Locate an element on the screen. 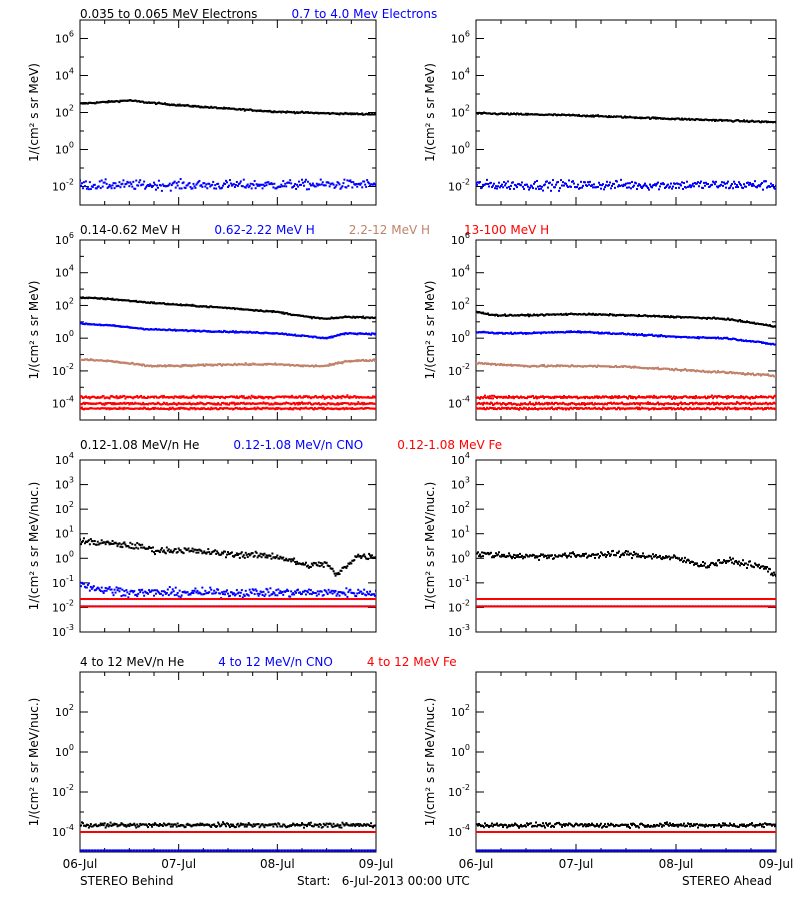 This screenshot has width=800, height=900. y-axis-label: 1/(cm² s sr MeV) is located at coordinates (430, 330).